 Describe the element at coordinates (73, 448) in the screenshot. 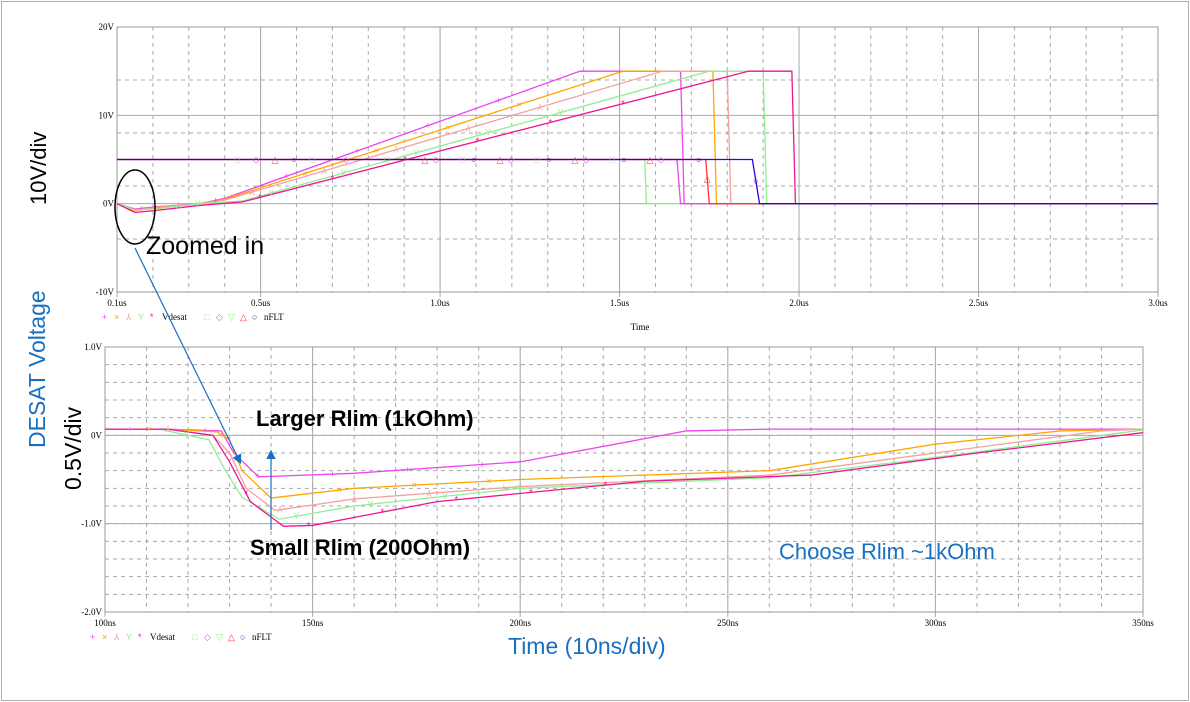

I see `bottom-scale-label: 0.5V/div` at that location.